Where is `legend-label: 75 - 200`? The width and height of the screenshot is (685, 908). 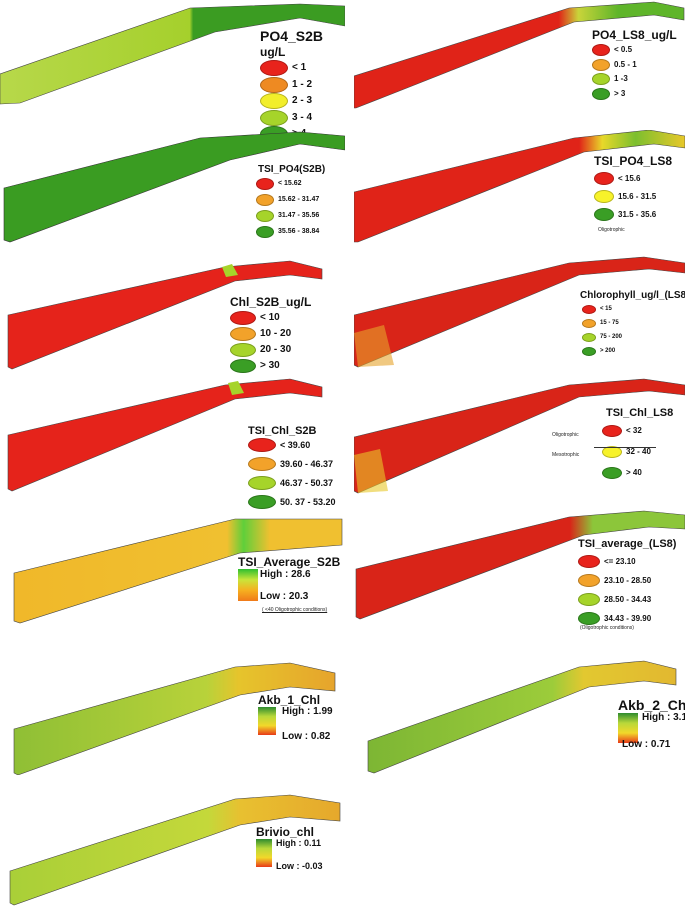
legend-label: 75 - 200 is located at coordinates (611, 336).